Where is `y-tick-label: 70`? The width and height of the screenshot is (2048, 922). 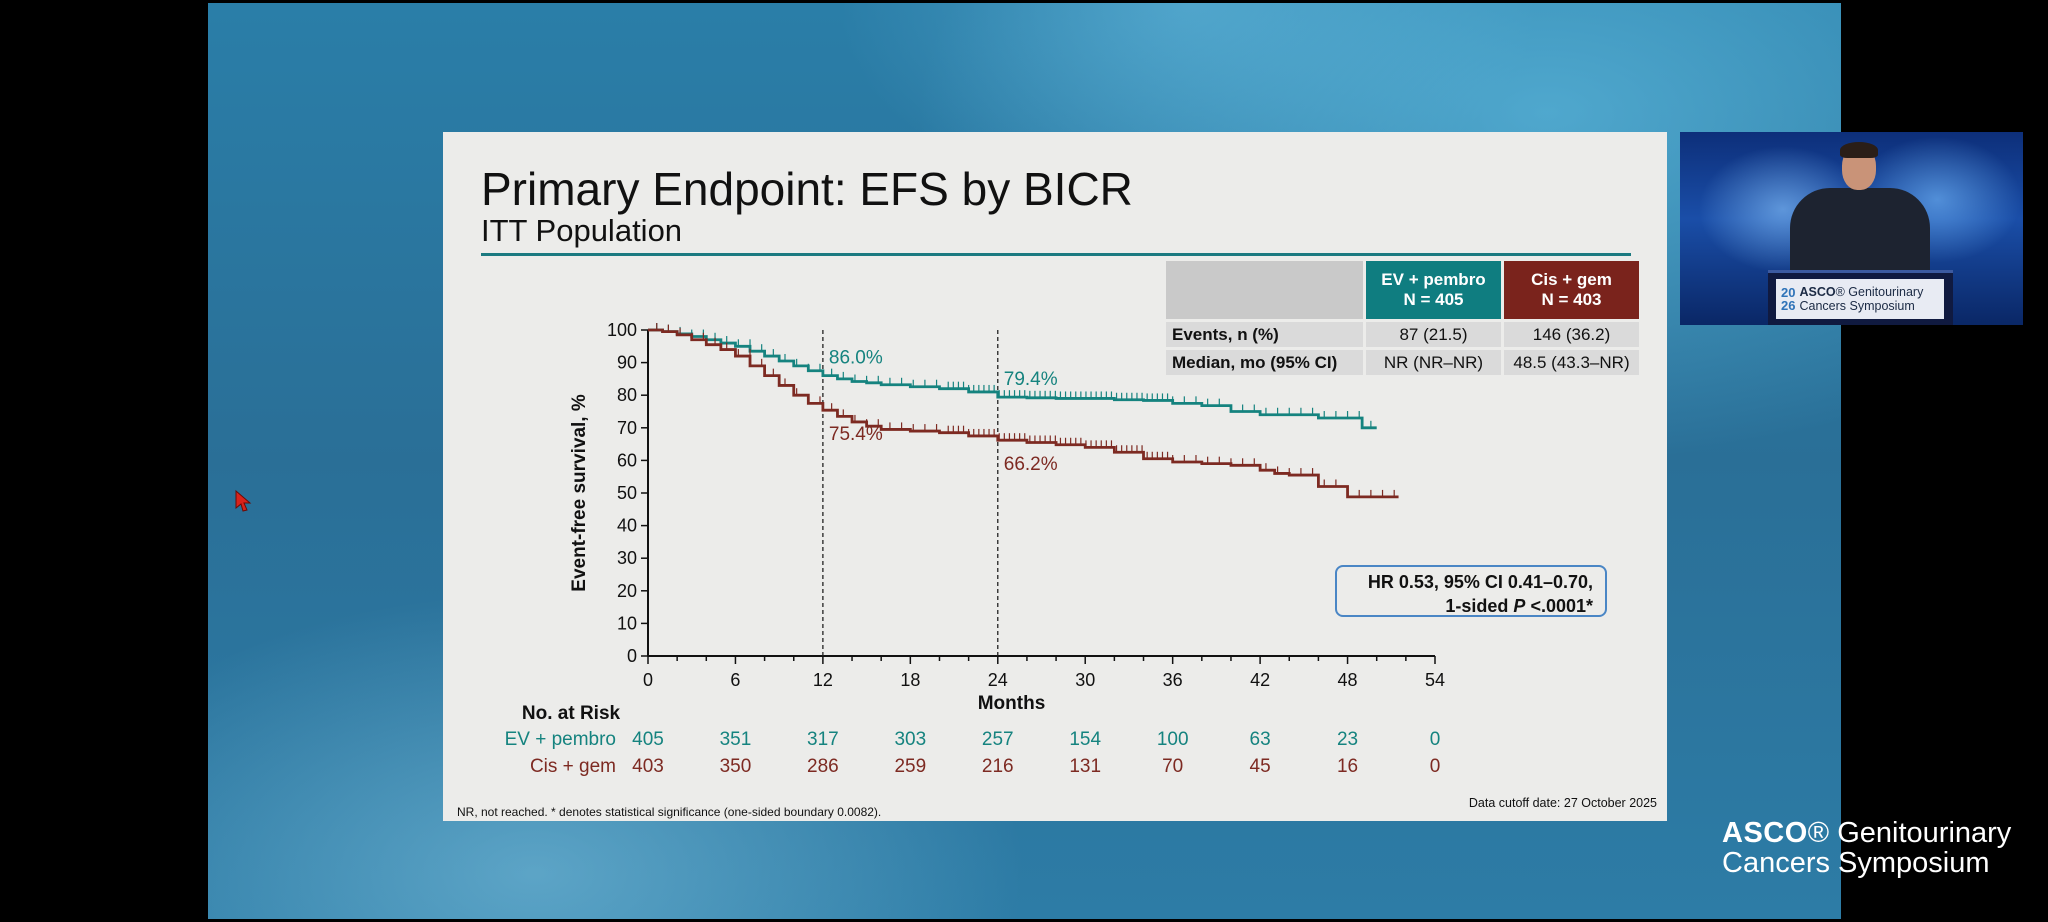 y-tick-label: 70 is located at coordinates (627, 428).